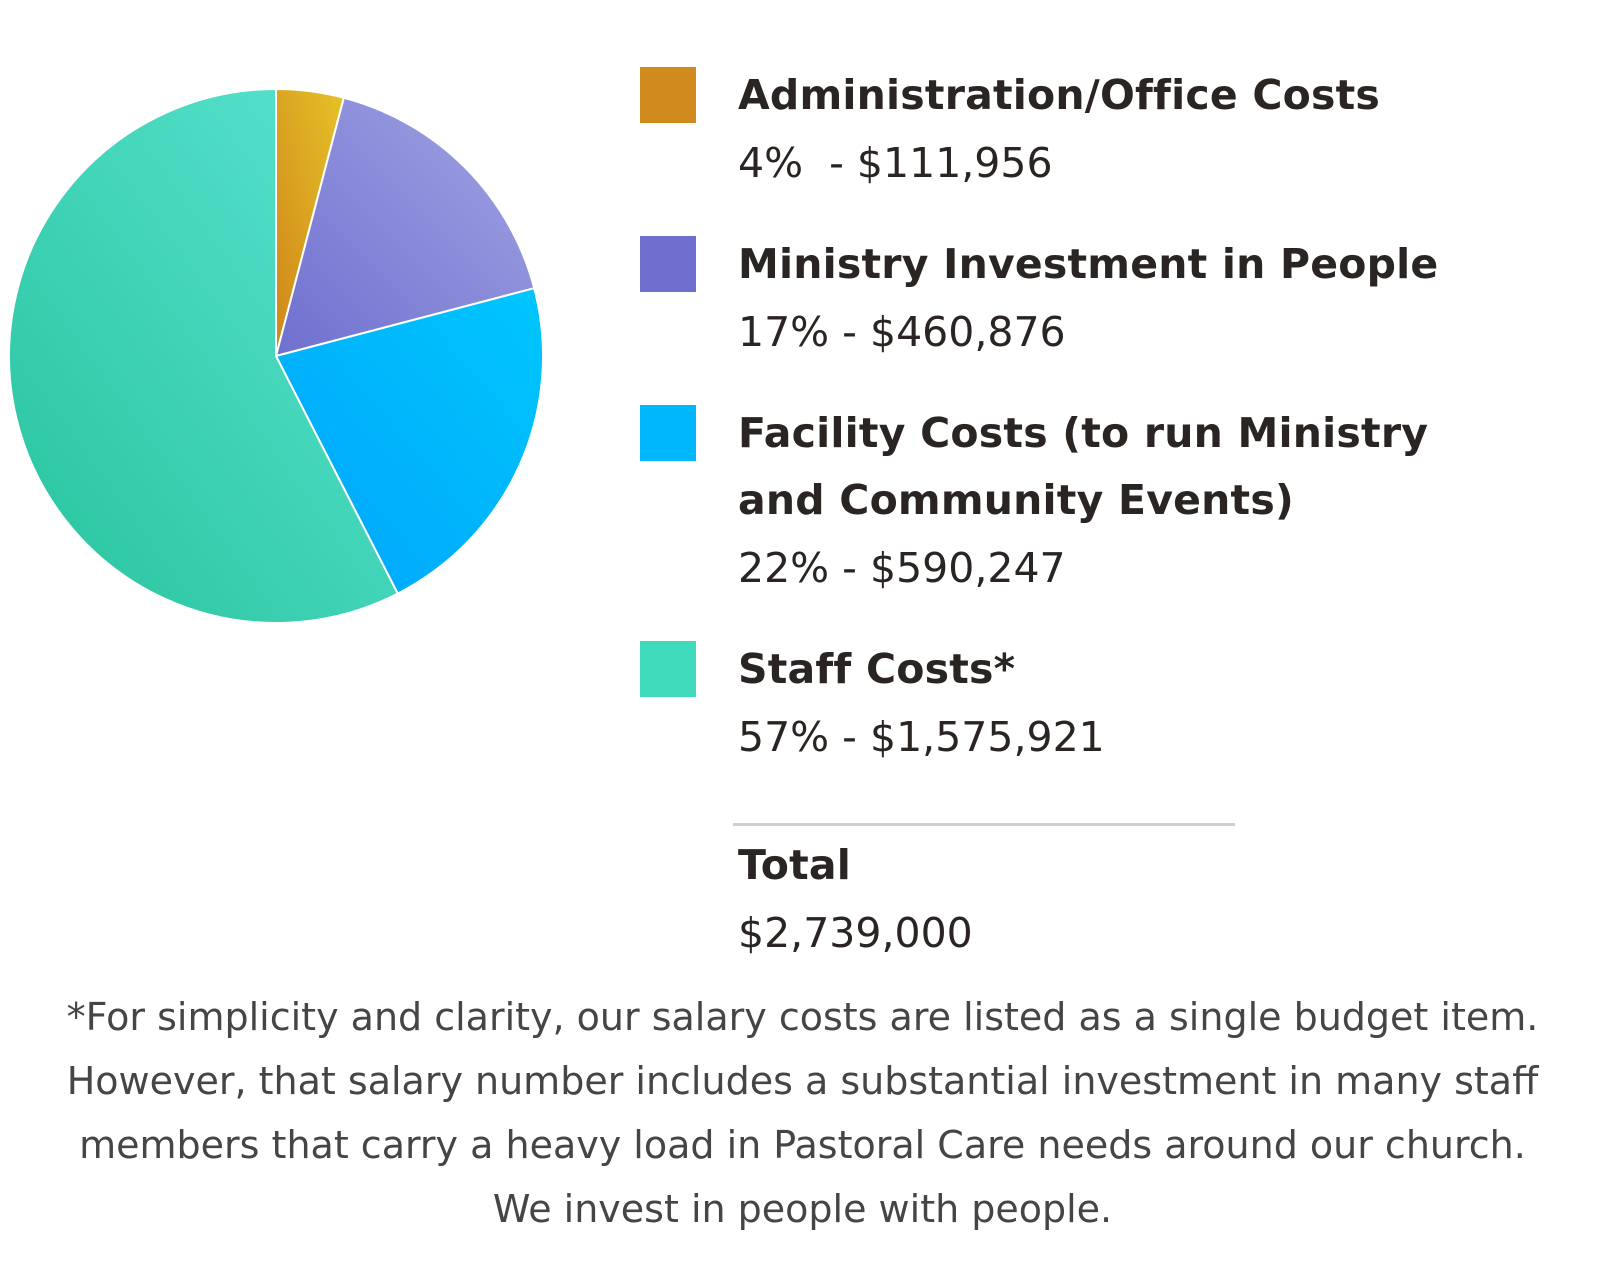  Describe the element at coordinates (855, 933) in the screenshot. I see `total-value: $2,739,000` at that location.